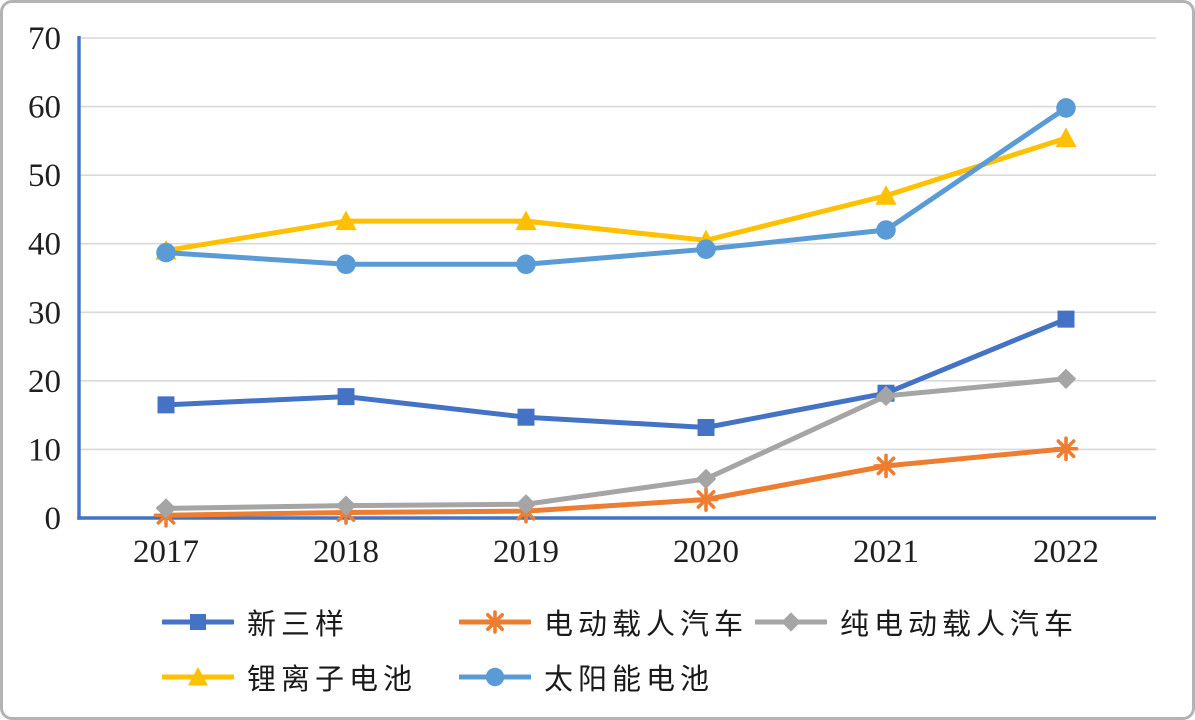  Describe the element at coordinates (298, 625) in the screenshot. I see `legend-label: 新三样` at that location.